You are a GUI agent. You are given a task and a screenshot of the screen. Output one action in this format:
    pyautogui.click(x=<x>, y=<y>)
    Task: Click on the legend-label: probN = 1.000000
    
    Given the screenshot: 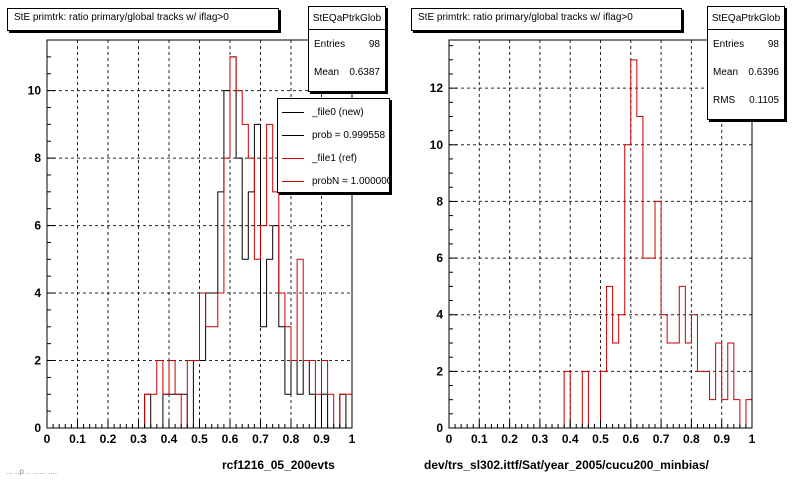 What is the action you would take?
    pyautogui.click(x=351, y=181)
    